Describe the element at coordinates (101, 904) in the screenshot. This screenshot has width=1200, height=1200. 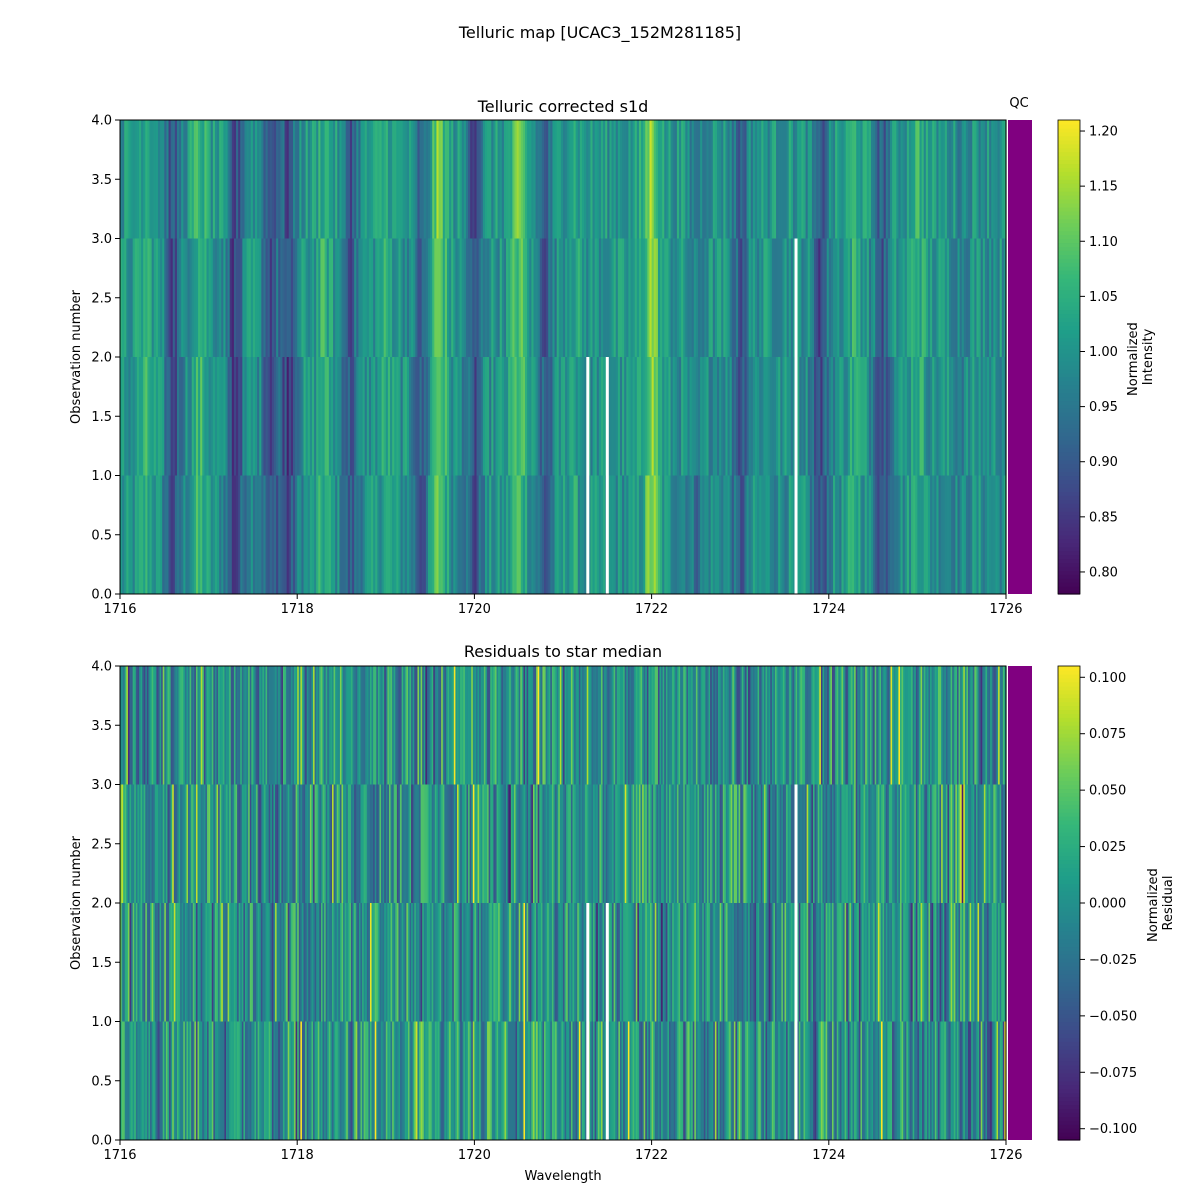
I see `y-tick-label: 2.0` at that location.